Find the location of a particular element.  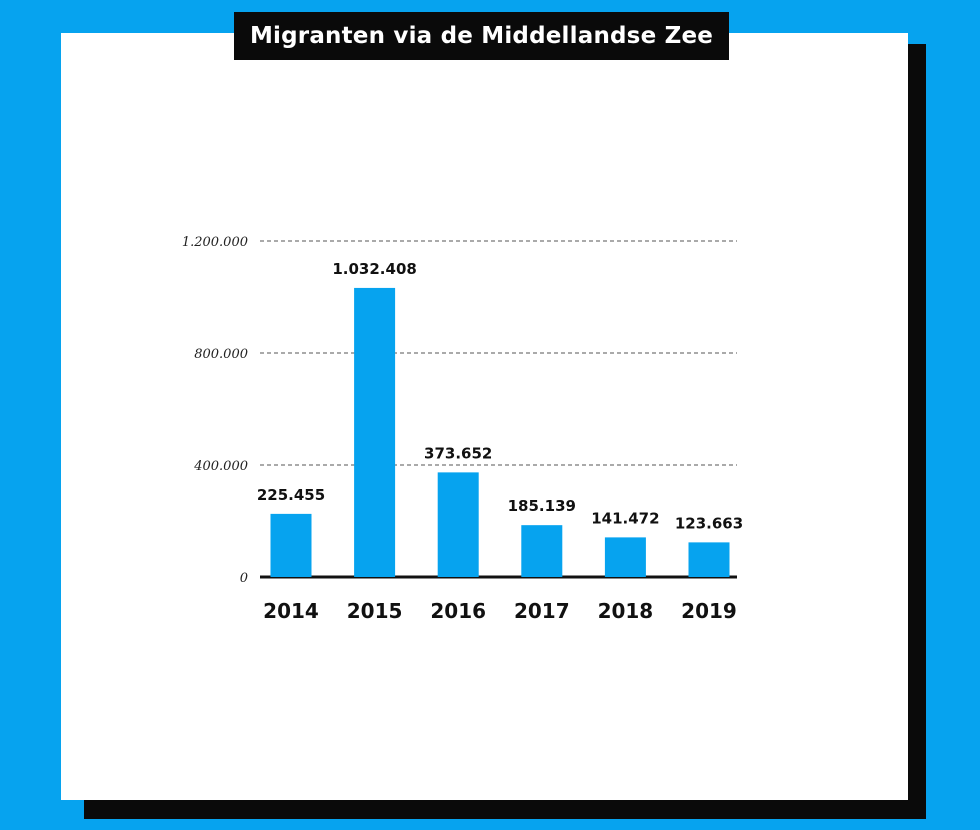

data-label: 123.663 is located at coordinates (709, 523).